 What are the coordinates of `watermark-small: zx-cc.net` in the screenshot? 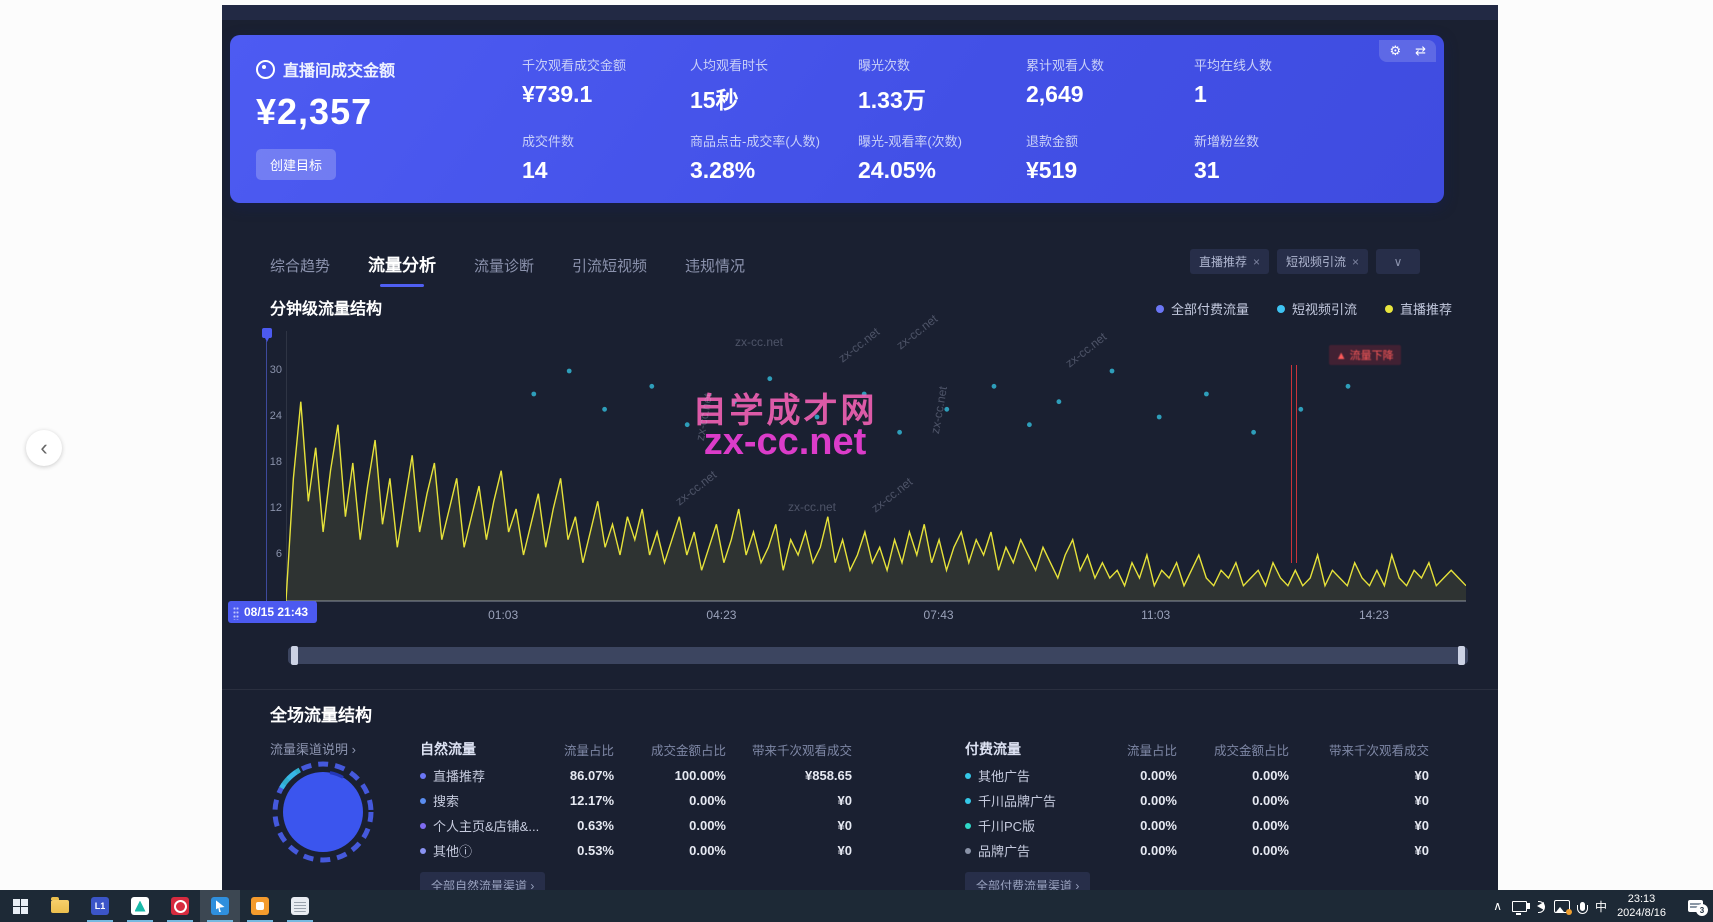 It's located at (812, 507).